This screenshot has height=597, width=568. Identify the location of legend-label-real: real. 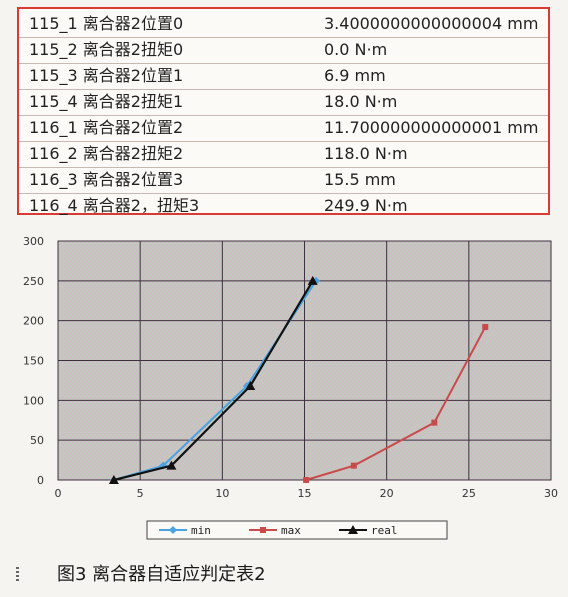
(384, 530).